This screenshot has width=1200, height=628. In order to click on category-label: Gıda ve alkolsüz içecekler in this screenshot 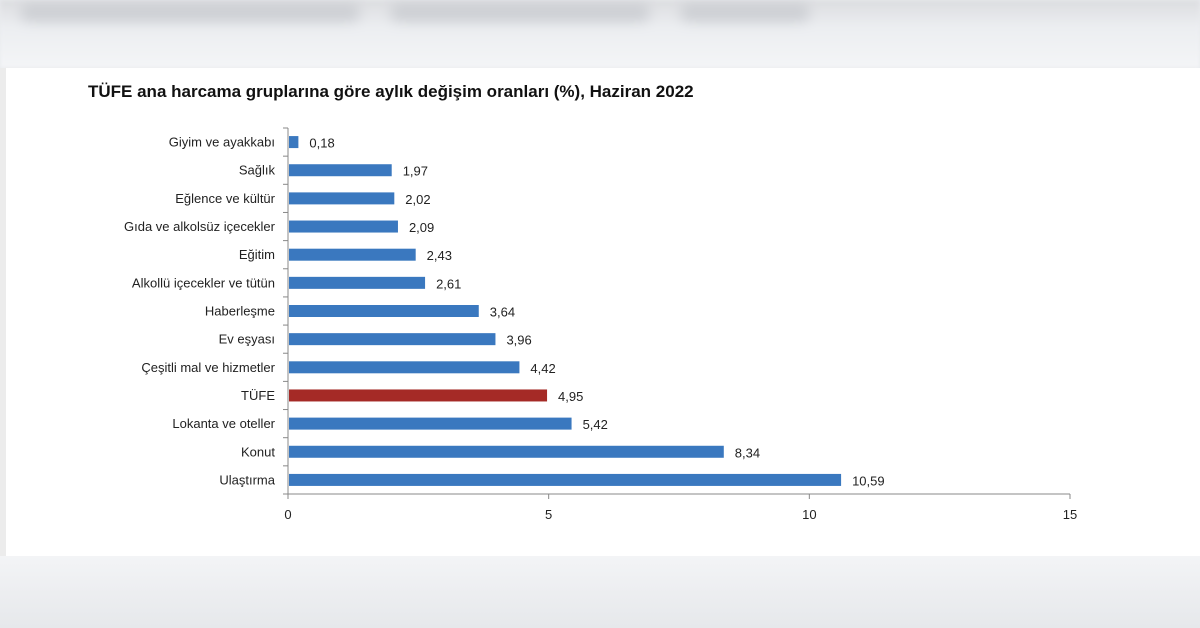, I will do `click(200, 226)`.